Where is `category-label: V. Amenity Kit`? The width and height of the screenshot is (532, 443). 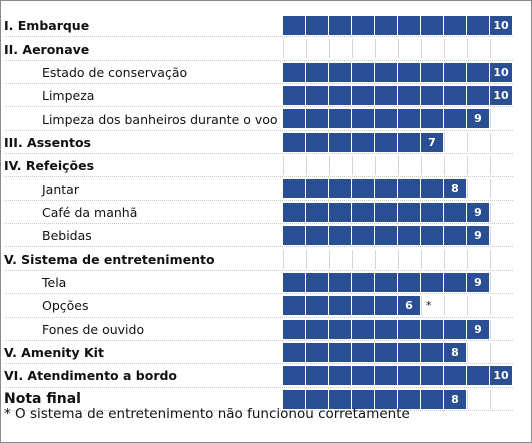 category-label: V. Amenity Kit is located at coordinates (54, 353).